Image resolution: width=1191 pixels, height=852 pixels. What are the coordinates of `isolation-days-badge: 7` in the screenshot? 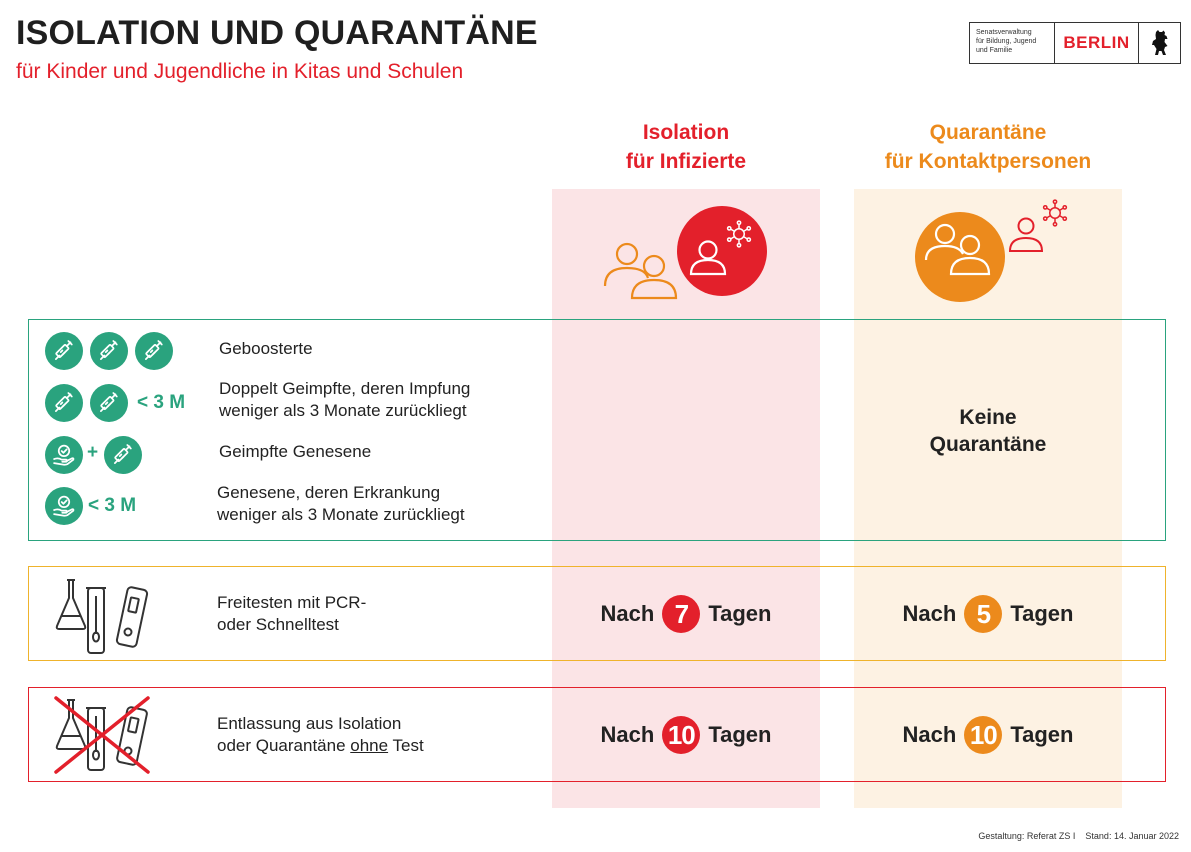 It's located at (681, 614).